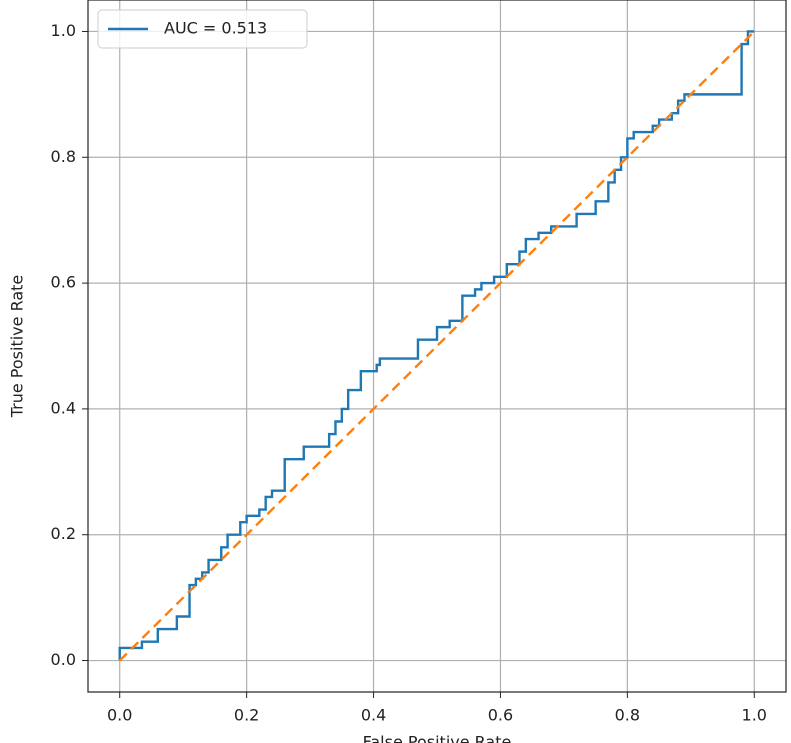 The height and width of the screenshot is (743, 791). Describe the element at coordinates (246, 715) in the screenshot. I see `x-tick-label: 0.2` at that location.